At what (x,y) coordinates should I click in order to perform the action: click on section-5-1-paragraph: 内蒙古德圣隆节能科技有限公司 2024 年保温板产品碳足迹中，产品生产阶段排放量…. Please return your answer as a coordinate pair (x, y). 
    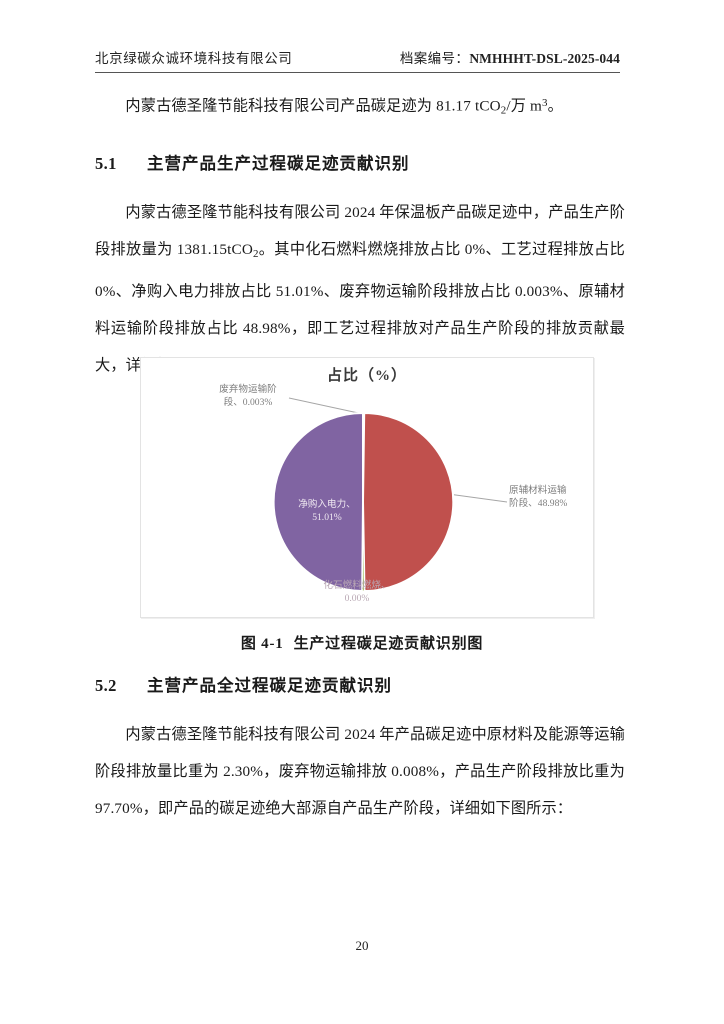
    Looking at the image, I should click on (360, 289).